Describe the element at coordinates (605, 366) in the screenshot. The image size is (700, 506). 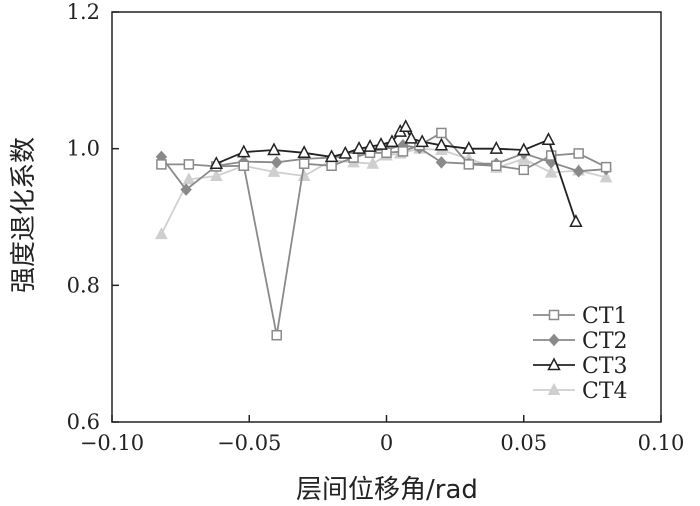
I see `legend-label: CT3` at that location.